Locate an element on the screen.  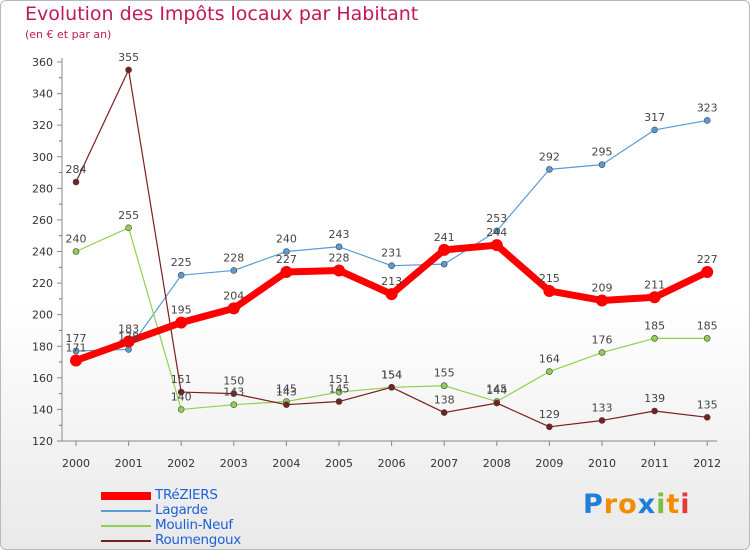
data-label: 133 is located at coordinates (602, 407).